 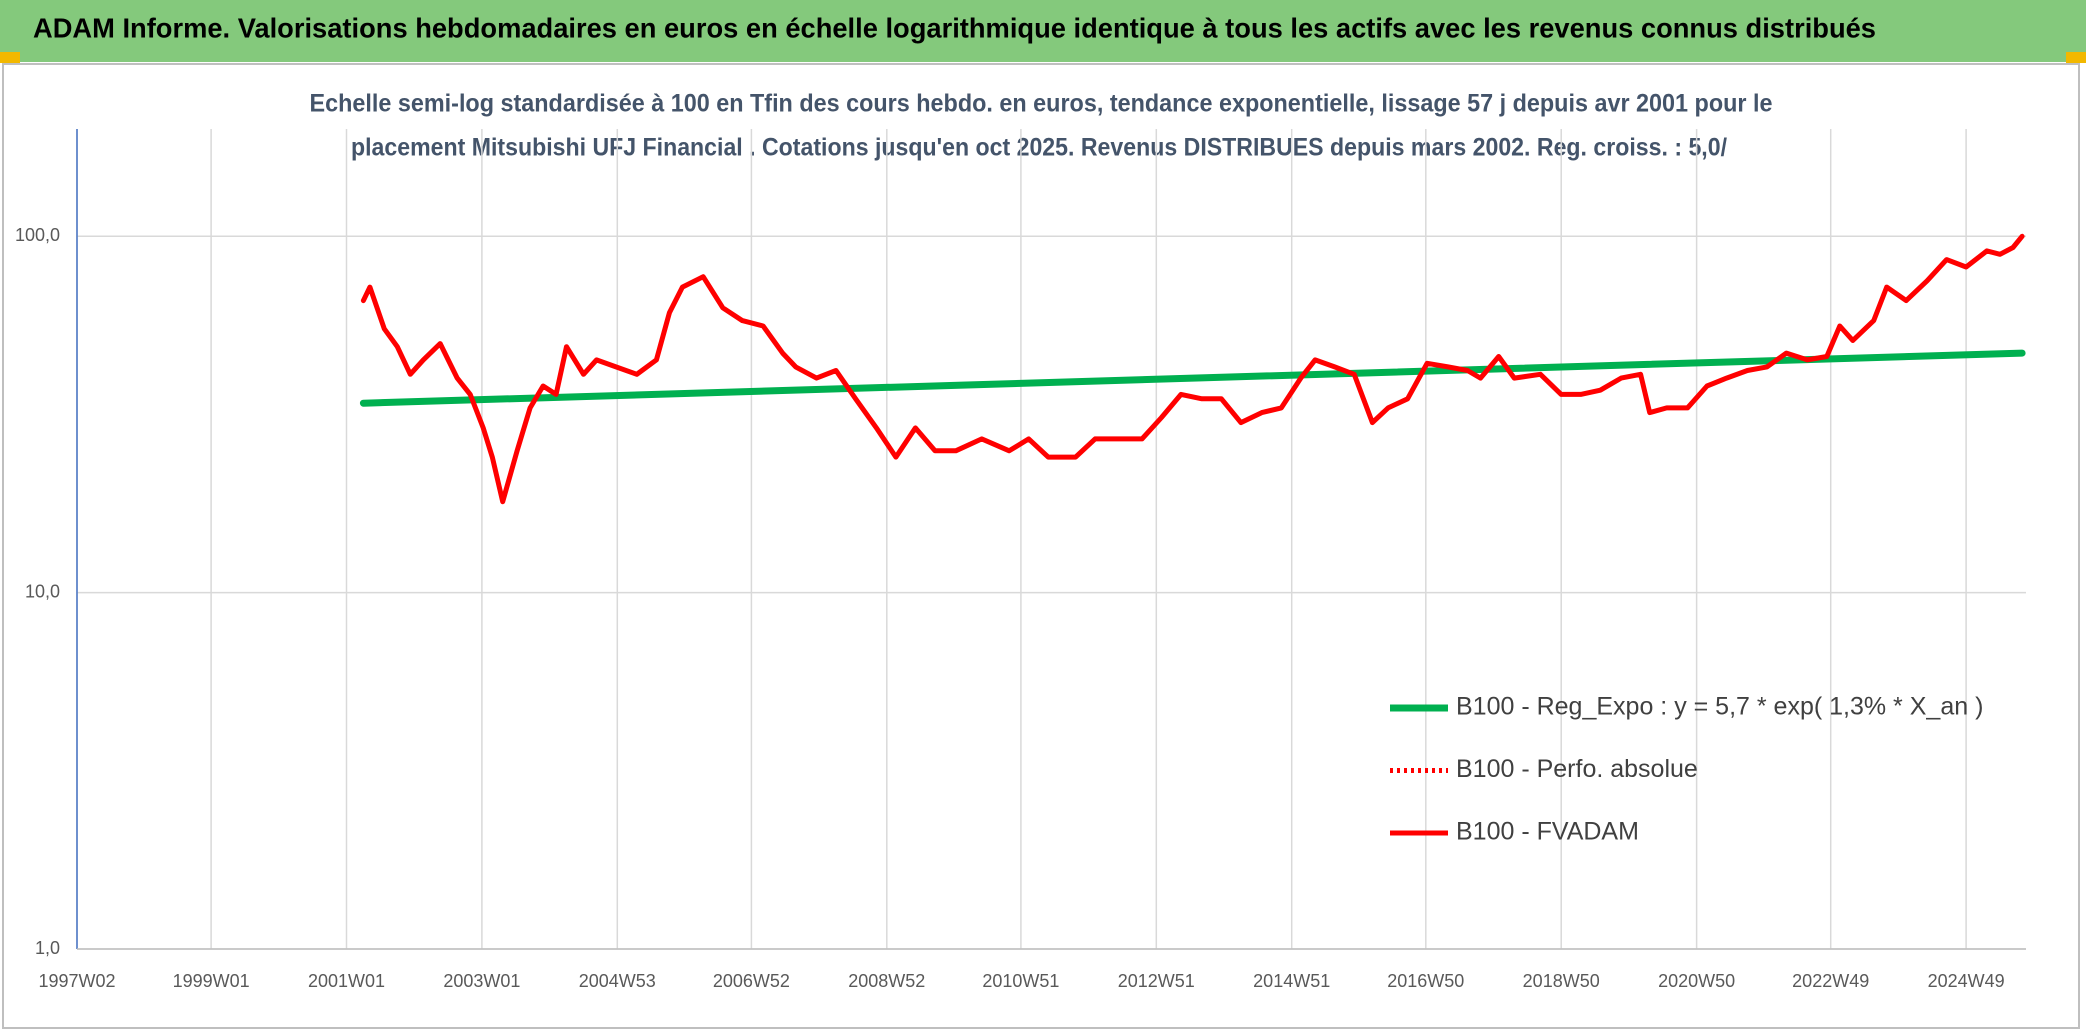 I want to click on x-tick-label: 2012W51, so click(x=1156, y=981).